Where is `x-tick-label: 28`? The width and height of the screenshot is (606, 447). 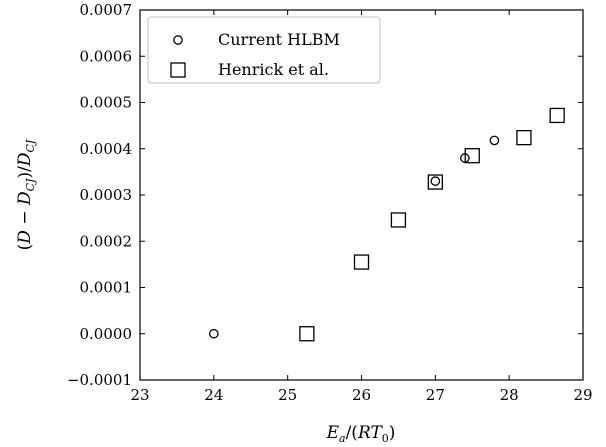
x-tick-label: 28 is located at coordinates (509, 395).